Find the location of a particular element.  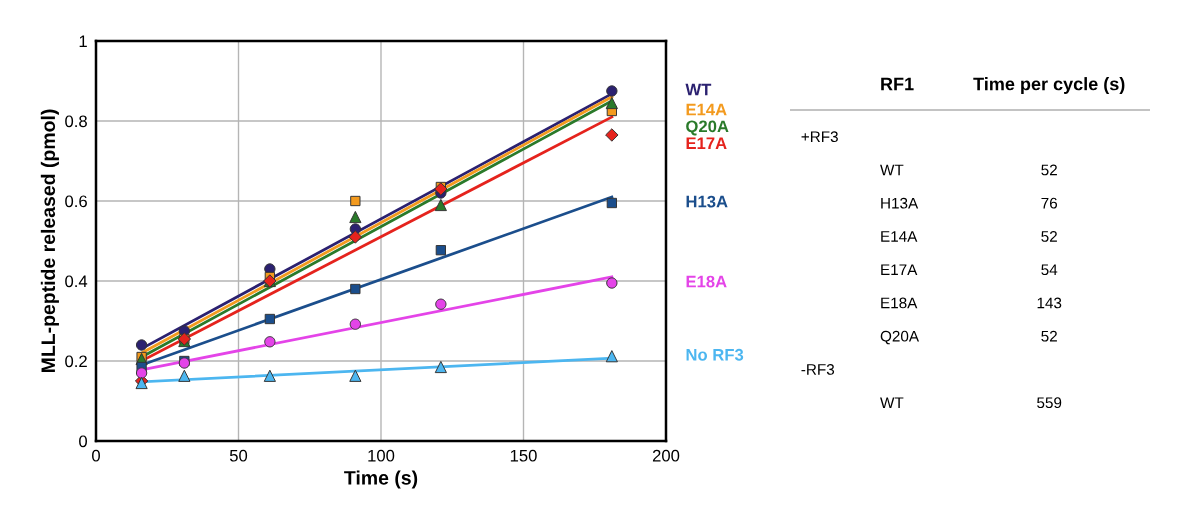

text: E17A is located at coordinates (706, 143).